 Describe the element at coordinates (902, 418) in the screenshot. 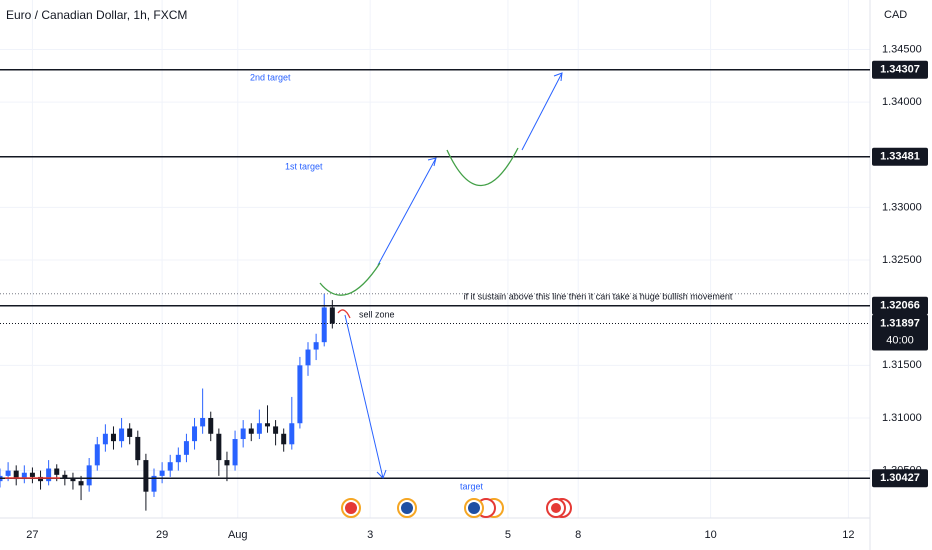

I see `y-tick-label: 1.31000` at that location.